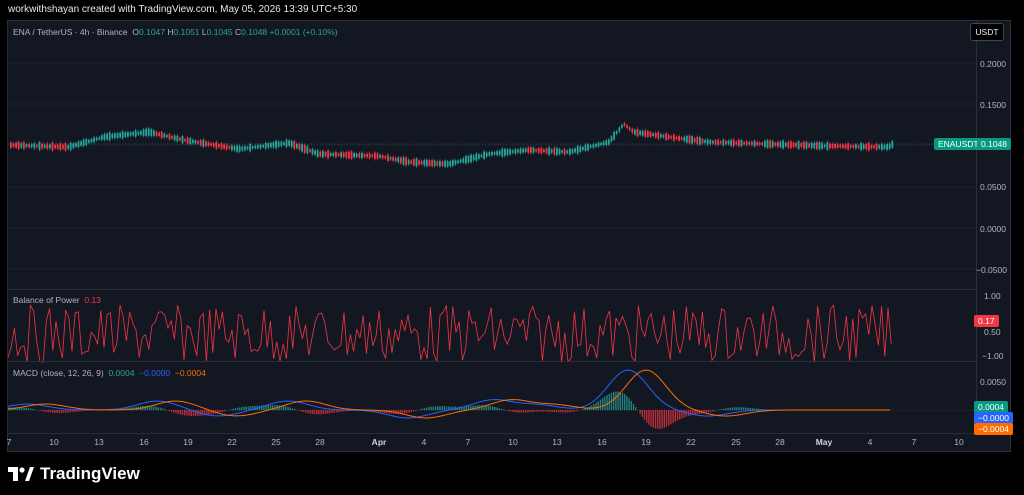 Image resolution: width=1024 pixels, height=495 pixels. What do you see at coordinates (602, 442) in the screenshot?
I see `time-tick: 16` at bounding box center [602, 442].